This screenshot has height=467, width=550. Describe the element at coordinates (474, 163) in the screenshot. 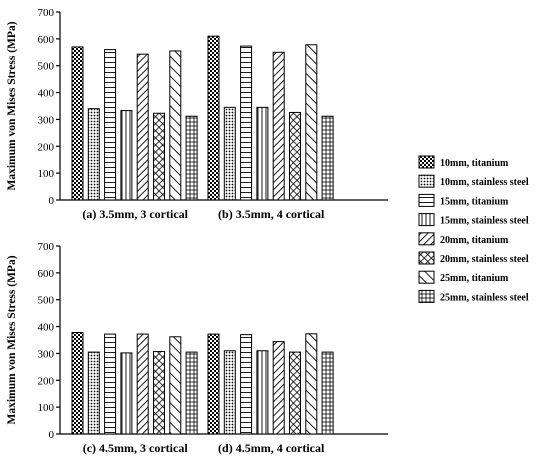

I see `legend-label: 10mm, titanium` at that location.